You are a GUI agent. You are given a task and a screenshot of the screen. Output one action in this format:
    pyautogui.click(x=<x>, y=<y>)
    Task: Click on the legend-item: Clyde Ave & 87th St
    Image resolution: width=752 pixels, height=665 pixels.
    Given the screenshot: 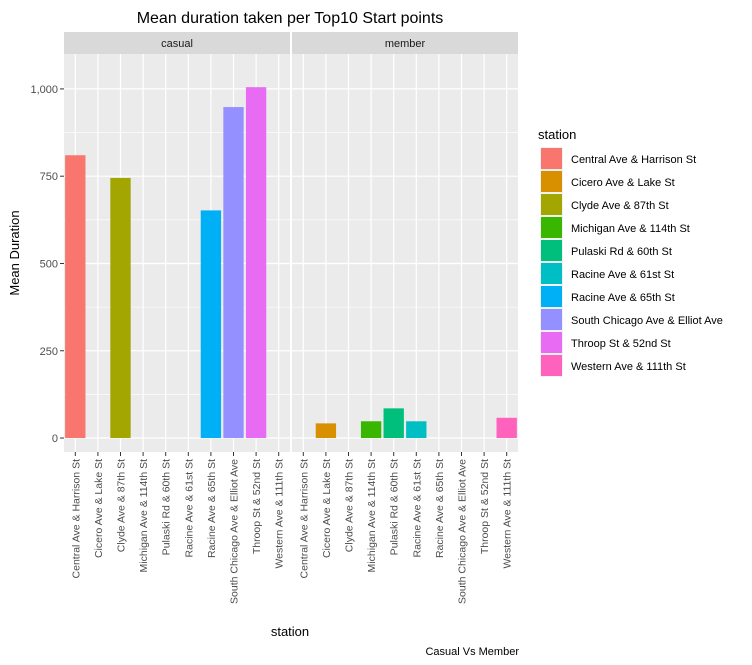 What is the action you would take?
    pyautogui.click(x=604, y=204)
    